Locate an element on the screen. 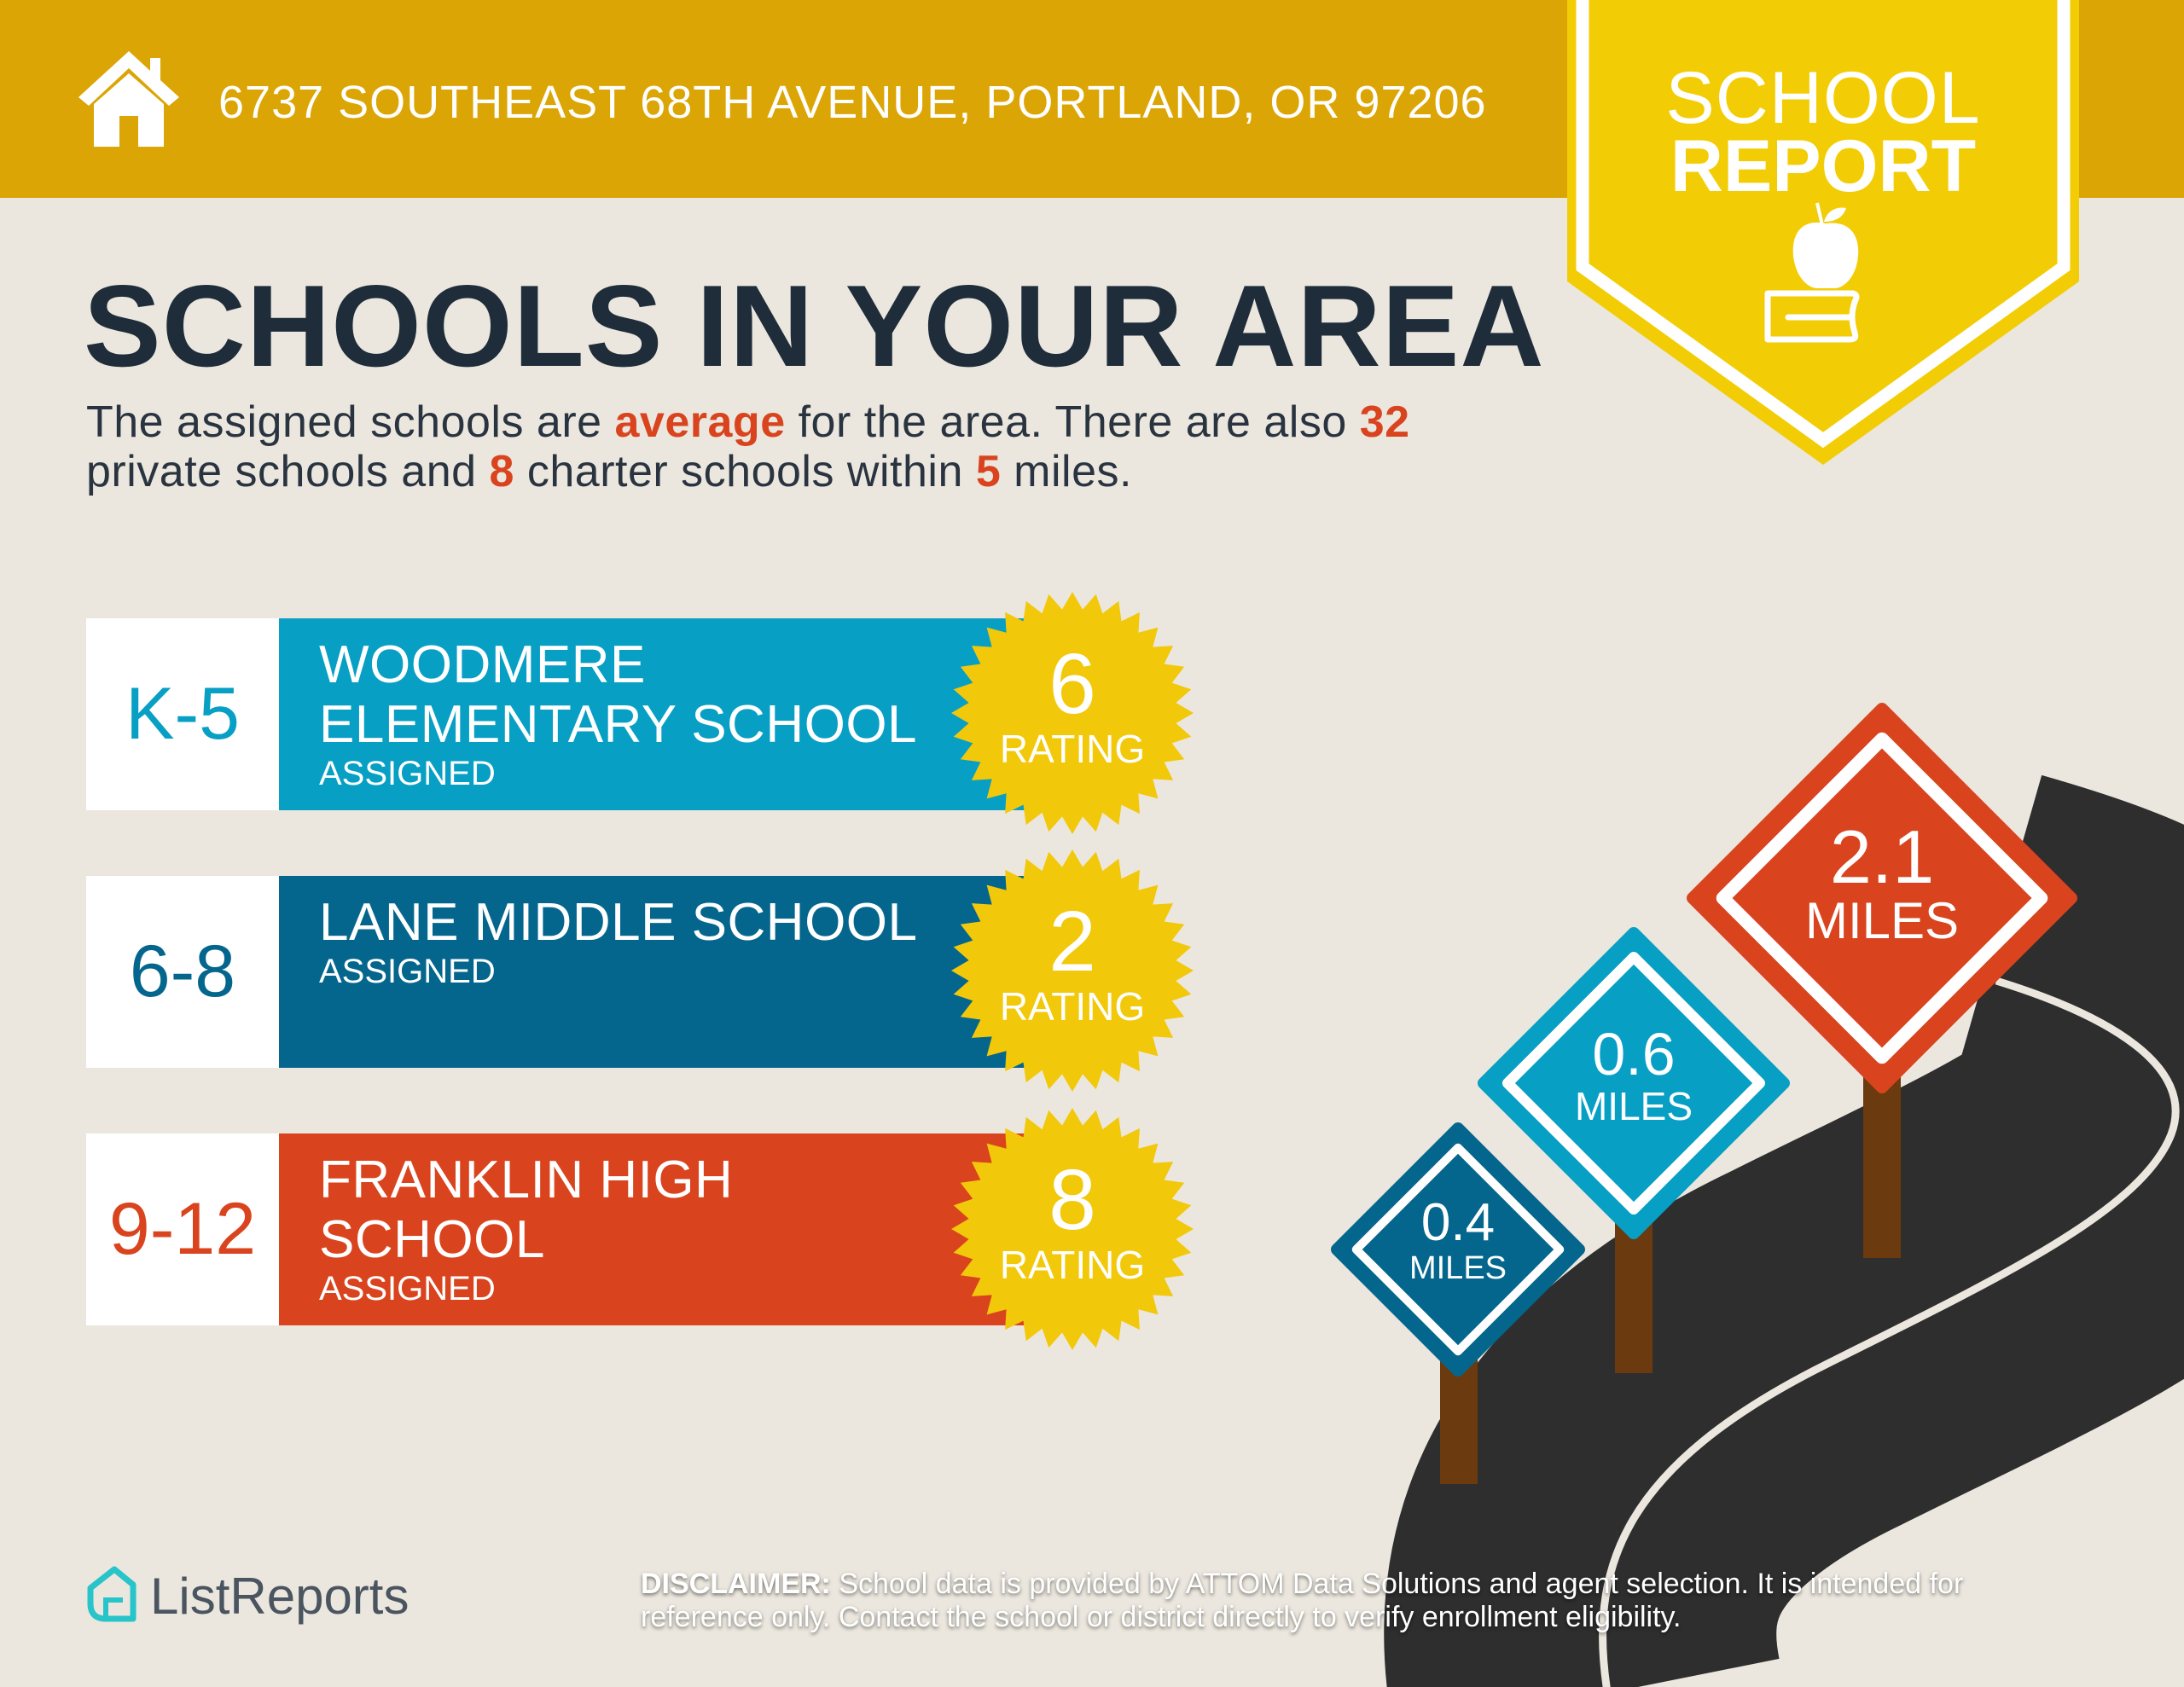 This screenshot has height=1687, width=2184. school-info: WOODMERE ELEMENTARY SCHOOL ASSIGNED is located at coordinates (652, 714).